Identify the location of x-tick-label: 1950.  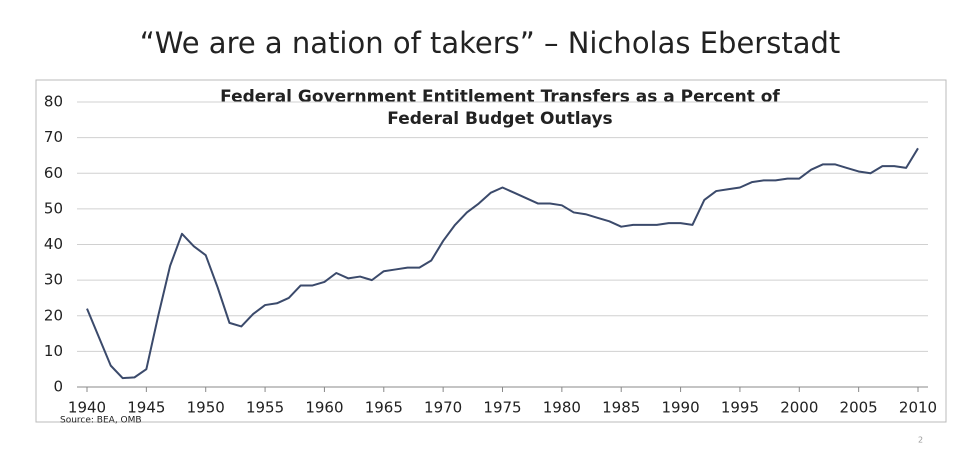
(206, 408).